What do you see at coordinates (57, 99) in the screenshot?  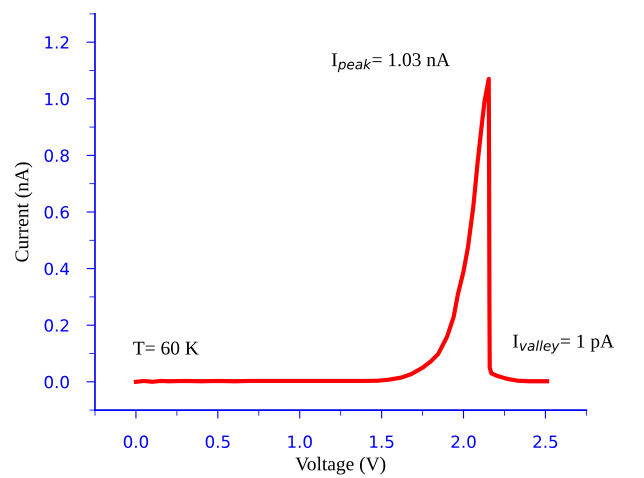 I see `y-tick-label: 1.0` at bounding box center [57, 99].